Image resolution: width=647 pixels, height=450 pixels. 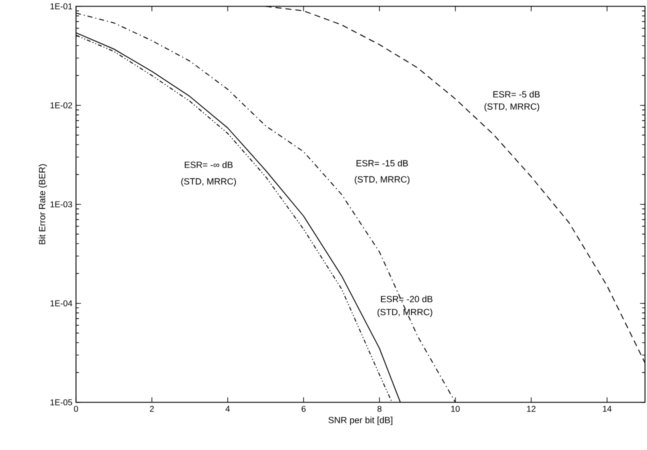 I want to click on x-tick-label: 0, so click(x=76, y=409).